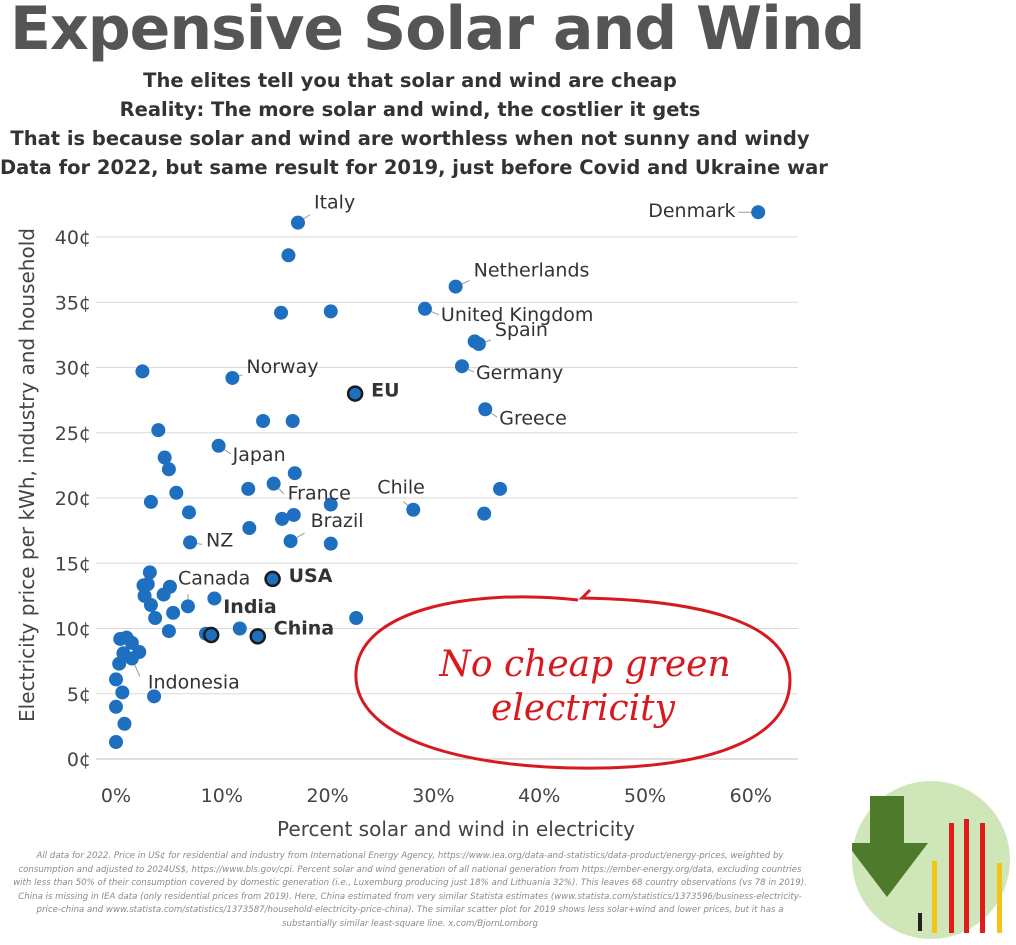 This screenshot has width=1016, height=945. I want to click on no-cheap-green-annotation: No cheap green electricity, so click(573, 679).